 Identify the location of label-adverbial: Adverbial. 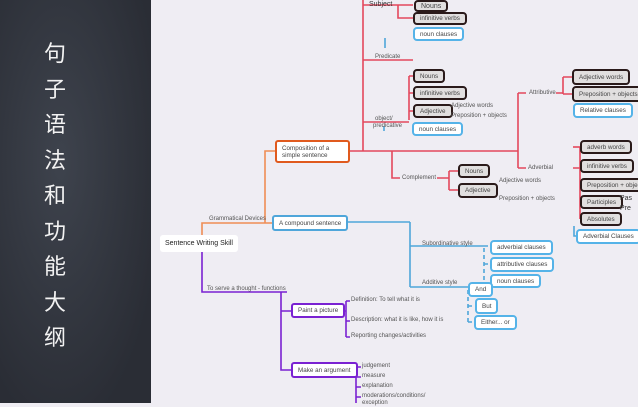
(541, 168).